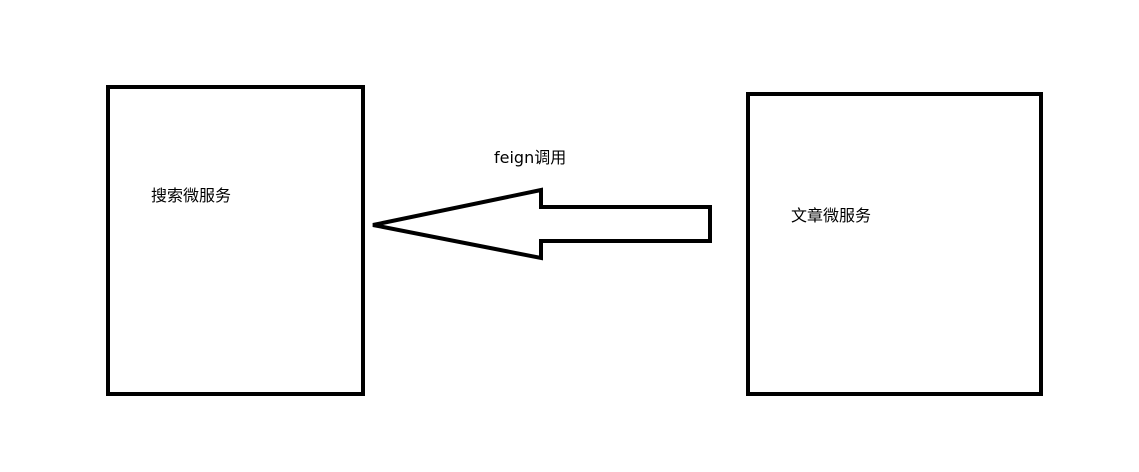  What do you see at coordinates (542, 224) in the screenshot?
I see `arrow-shape` at bounding box center [542, 224].